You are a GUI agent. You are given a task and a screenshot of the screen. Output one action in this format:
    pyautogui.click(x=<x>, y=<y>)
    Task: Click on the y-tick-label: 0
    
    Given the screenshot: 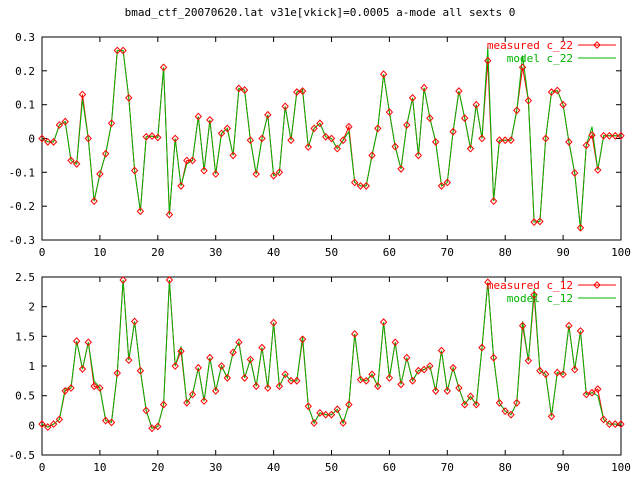 What is the action you would take?
    pyautogui.click(x=31, y=139)
    